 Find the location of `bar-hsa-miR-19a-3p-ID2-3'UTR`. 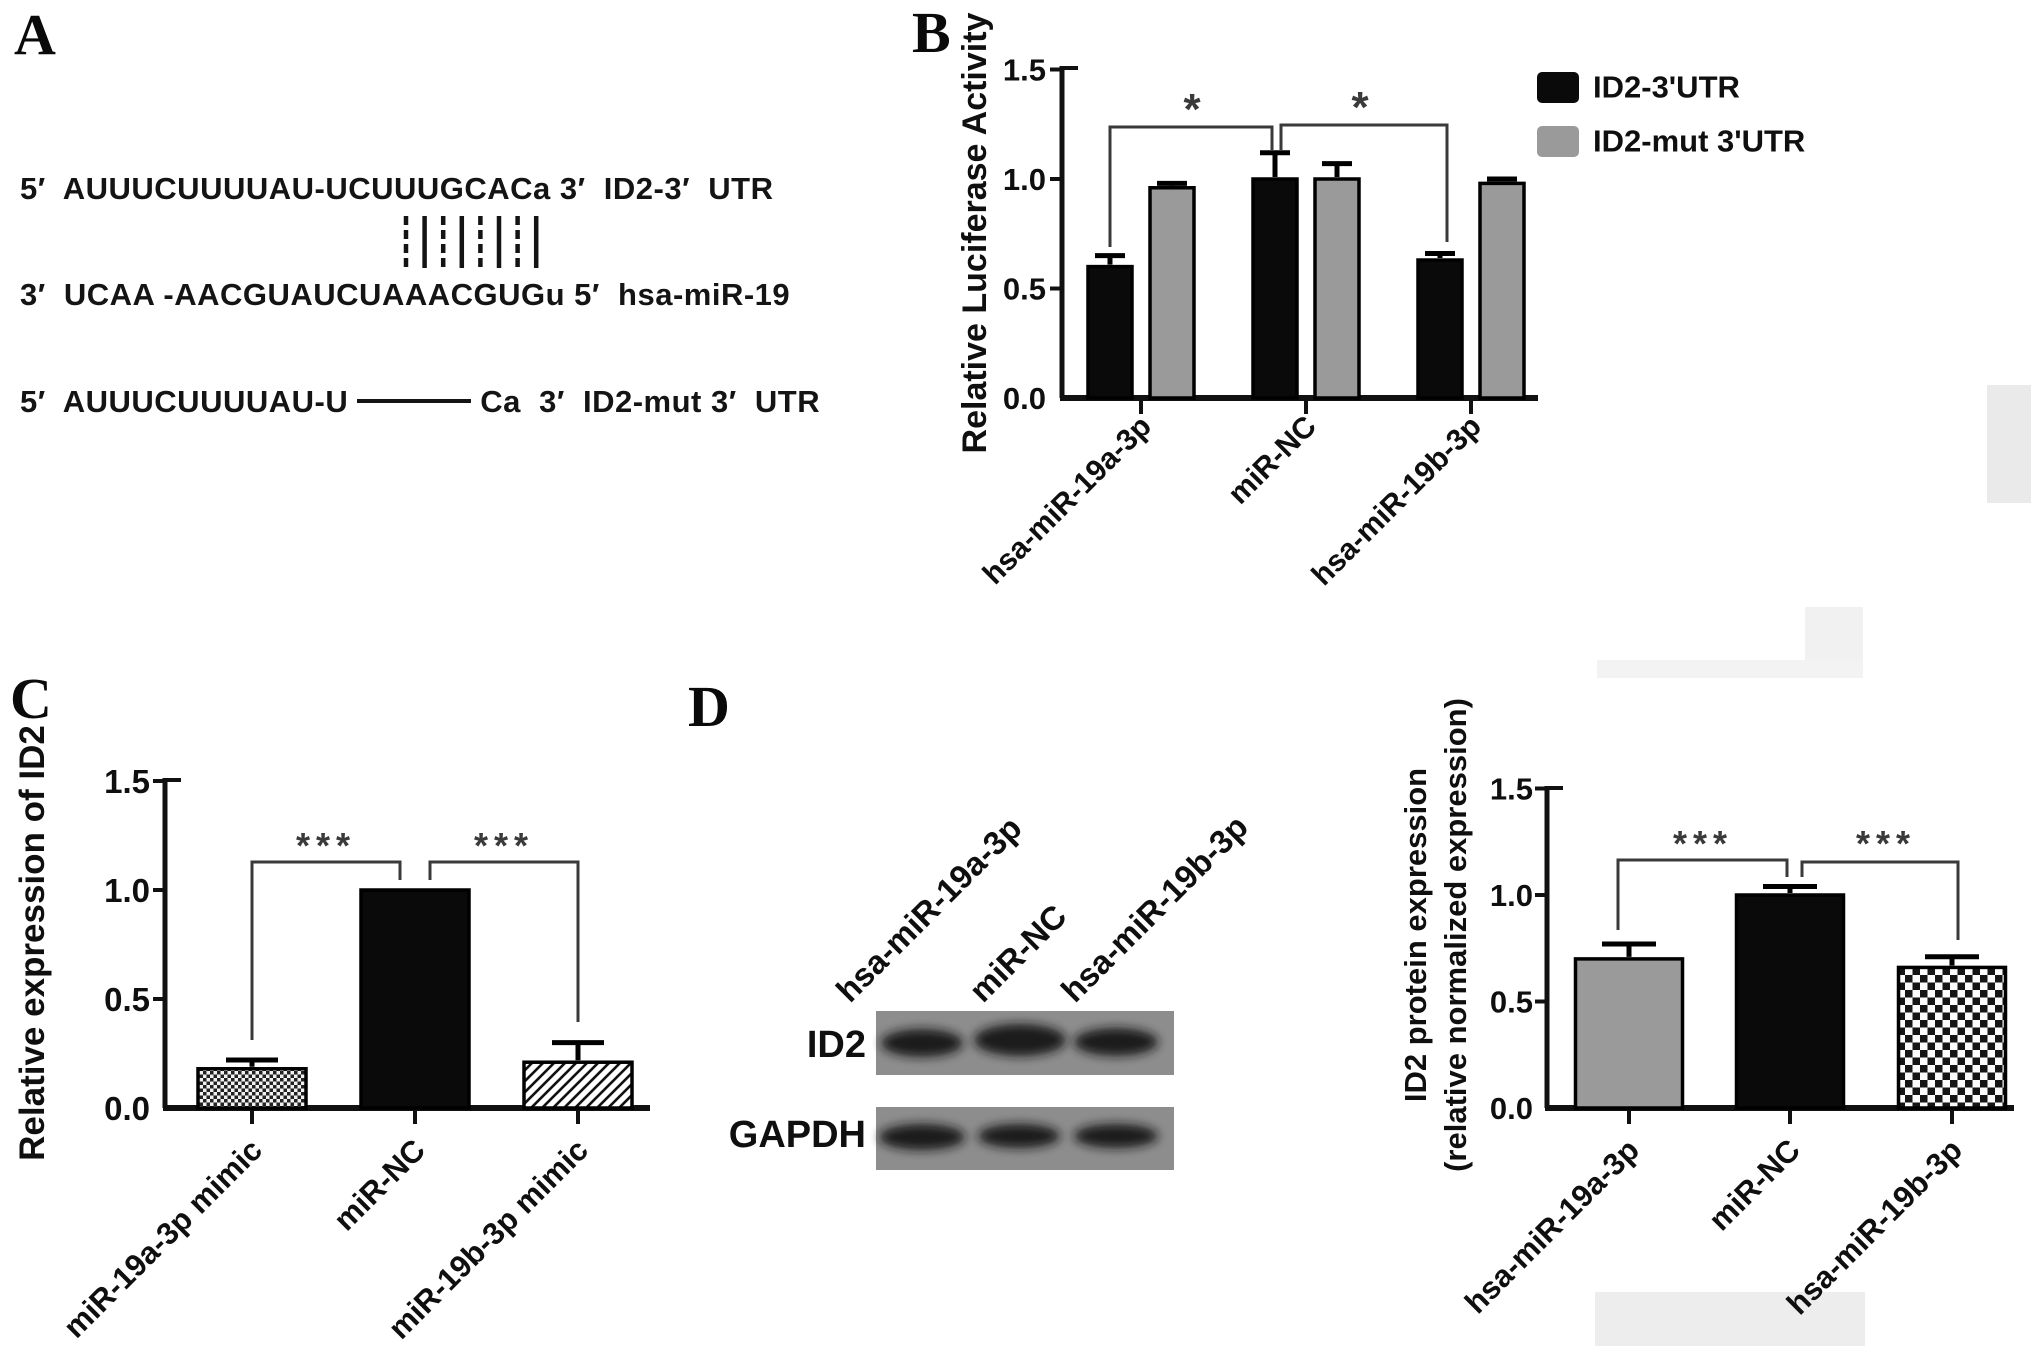

bar-hsa-miR-19a-3p-ID2-3'UTR is located at coordinates (1110, 332).